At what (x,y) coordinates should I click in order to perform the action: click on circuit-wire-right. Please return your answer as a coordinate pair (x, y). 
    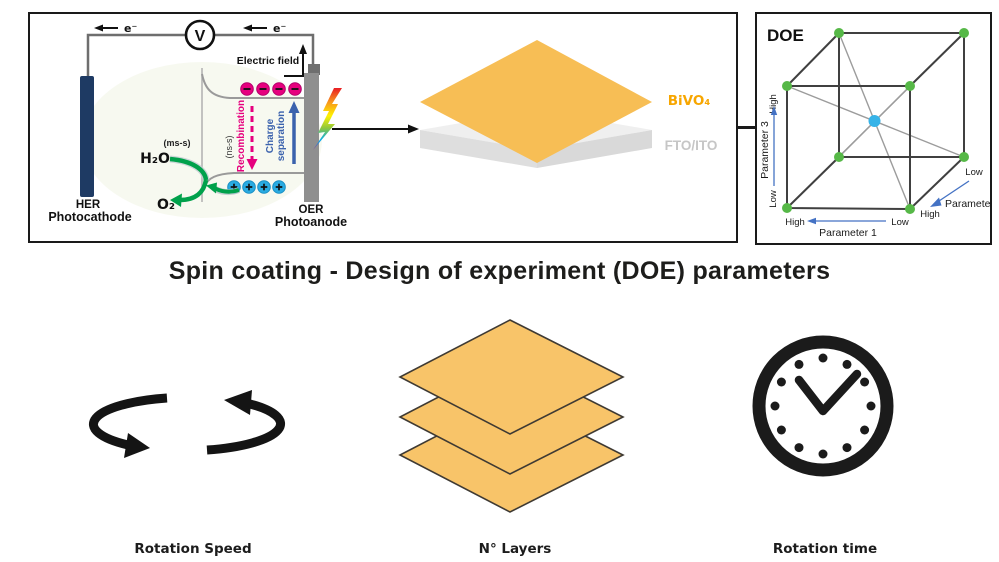
    Looking at the image, I should click on (264, 50).